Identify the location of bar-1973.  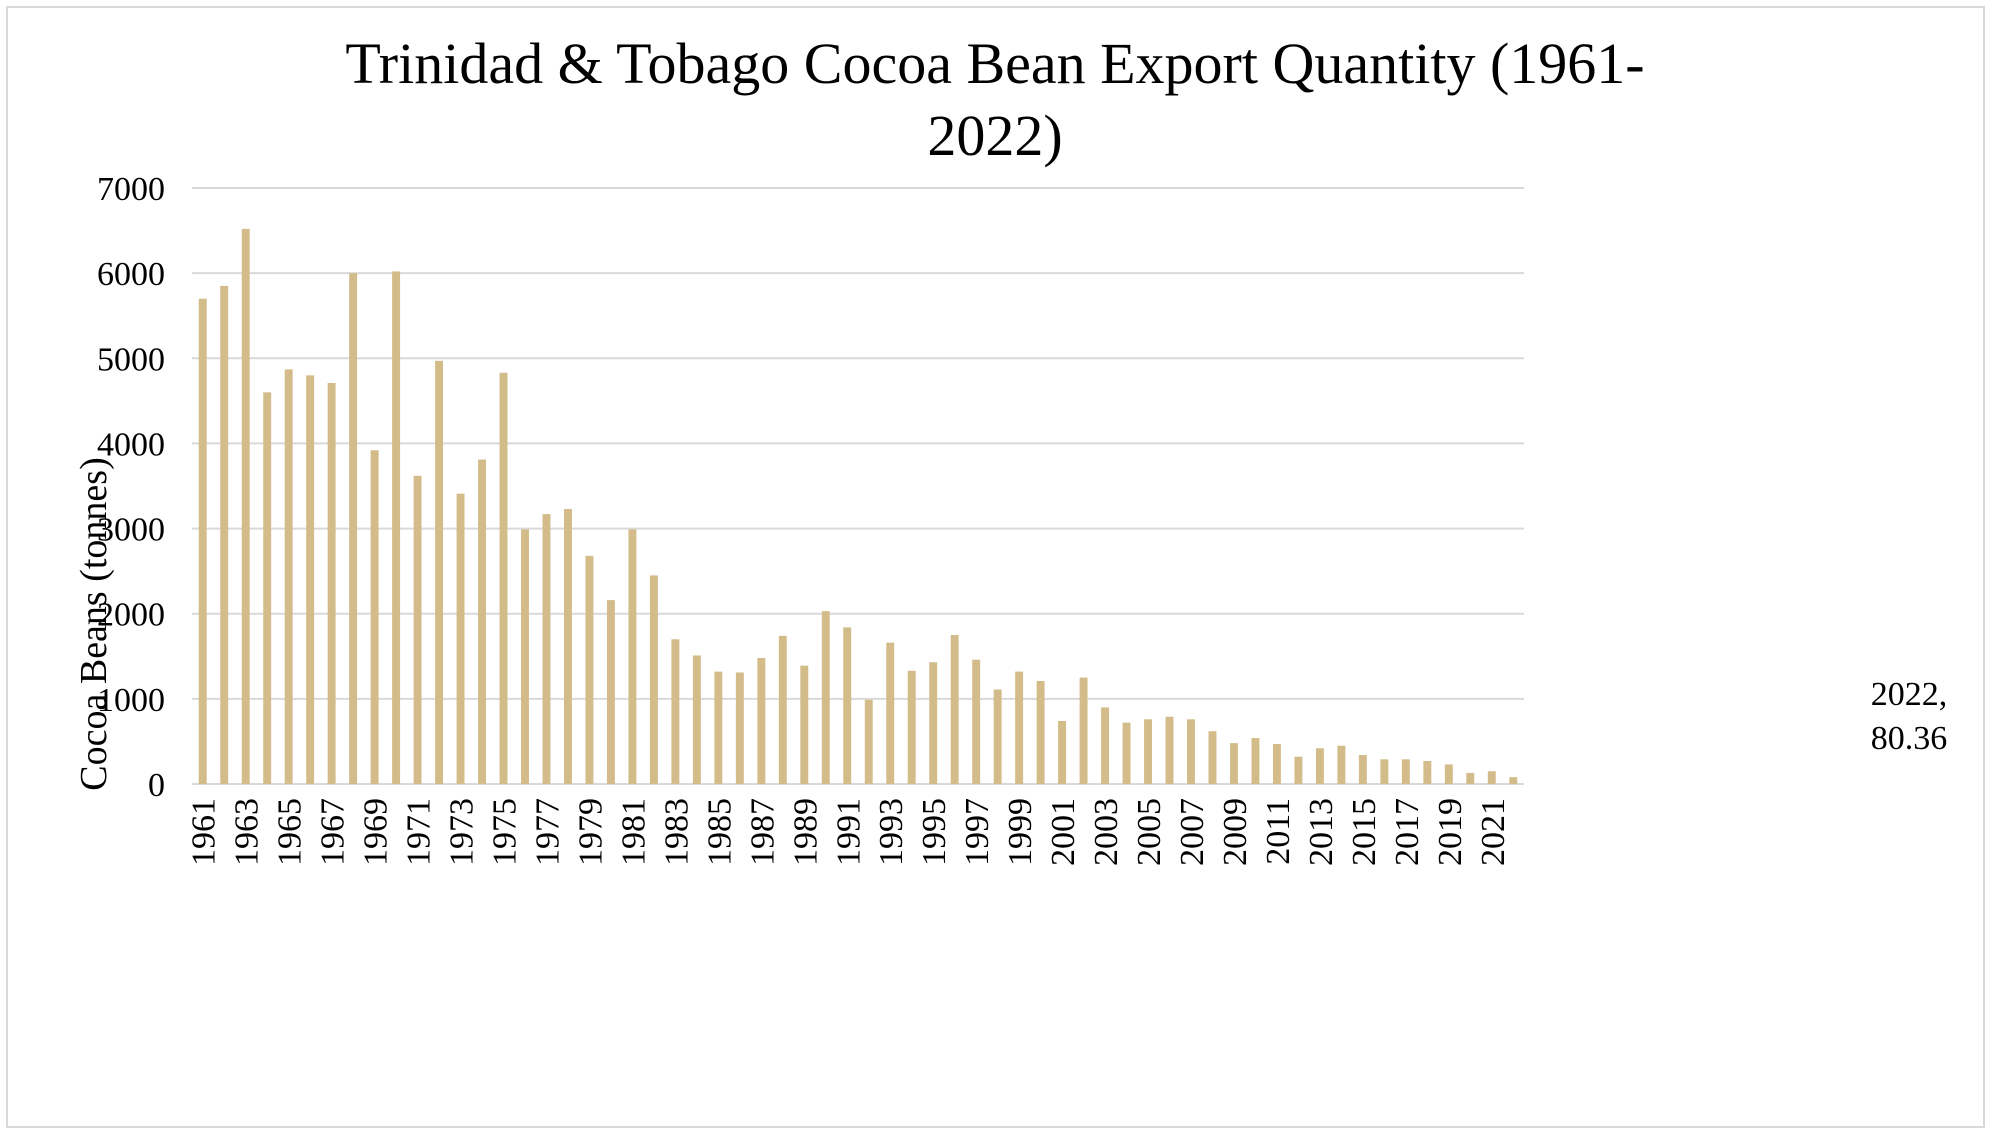
(460, 638).